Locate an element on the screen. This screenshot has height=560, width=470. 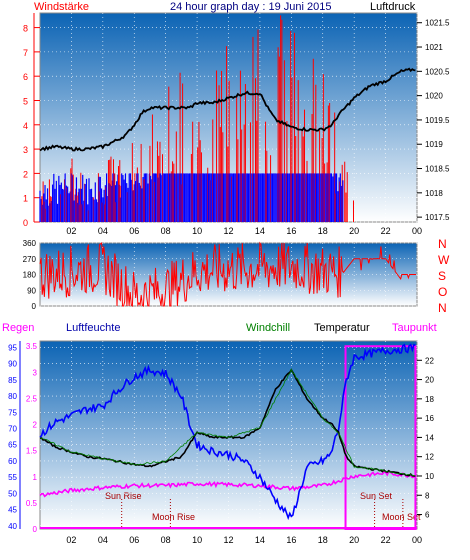
tick-humidity-65: 65 is located at coordinates (12, 445).